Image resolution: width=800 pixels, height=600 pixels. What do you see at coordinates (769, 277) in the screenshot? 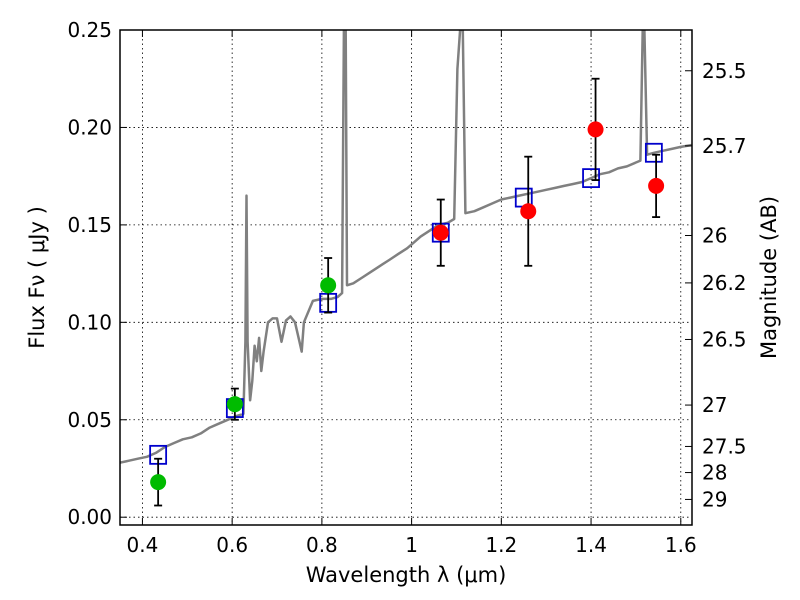
I see `y2-axis-label: Magnitude (AB)` at bounding box center [769, 277].